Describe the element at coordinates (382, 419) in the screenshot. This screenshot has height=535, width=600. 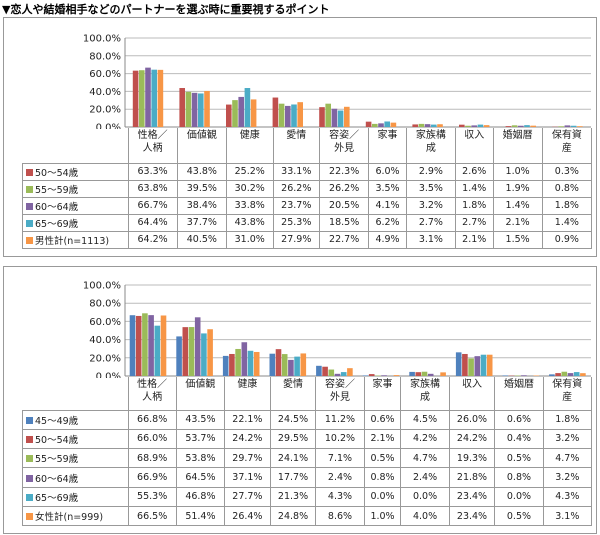
I see `value-cell: 0.6%` at that location.